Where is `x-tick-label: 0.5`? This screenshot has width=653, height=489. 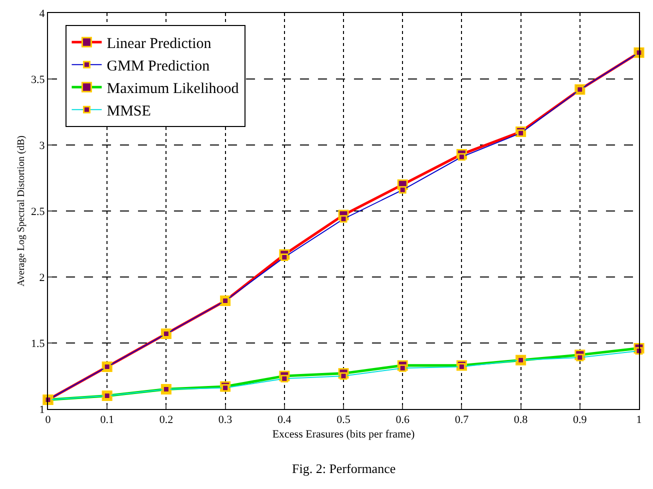 x-tick-label: 0.5 is located at coordinates (343, 420).